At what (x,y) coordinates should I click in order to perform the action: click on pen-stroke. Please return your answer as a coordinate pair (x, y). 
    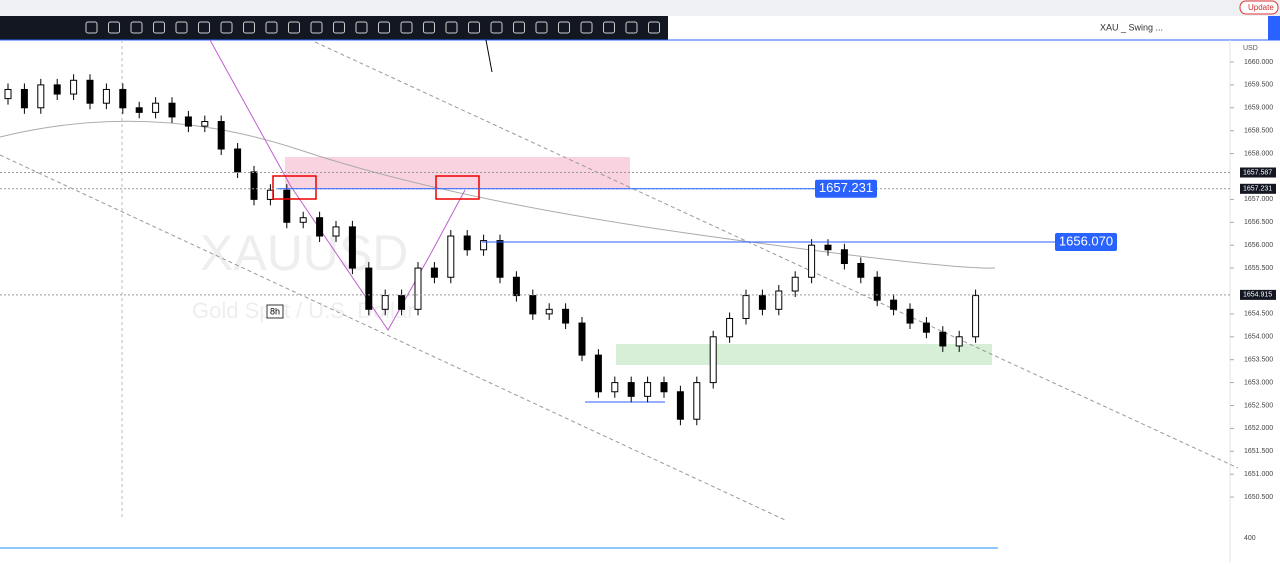
    Looking at the image, I should click on (489, 56).